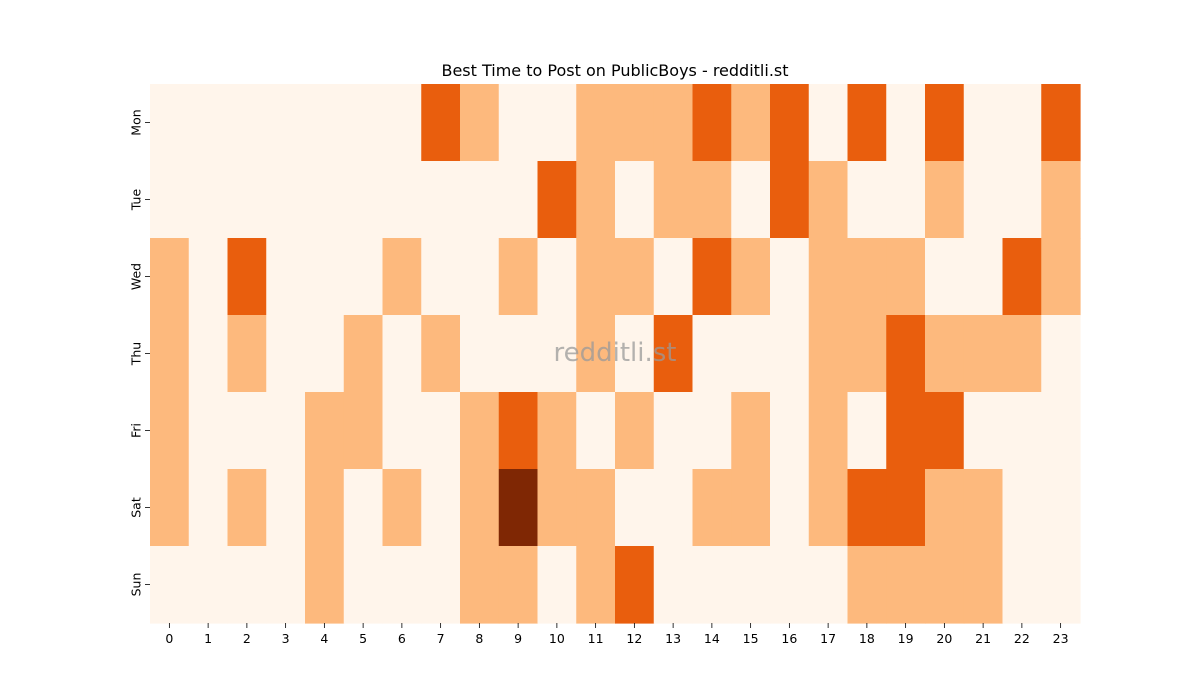 This screenshot has width=1200, height=700. I want to click on x-tick-label: 21, so click(983, 638).